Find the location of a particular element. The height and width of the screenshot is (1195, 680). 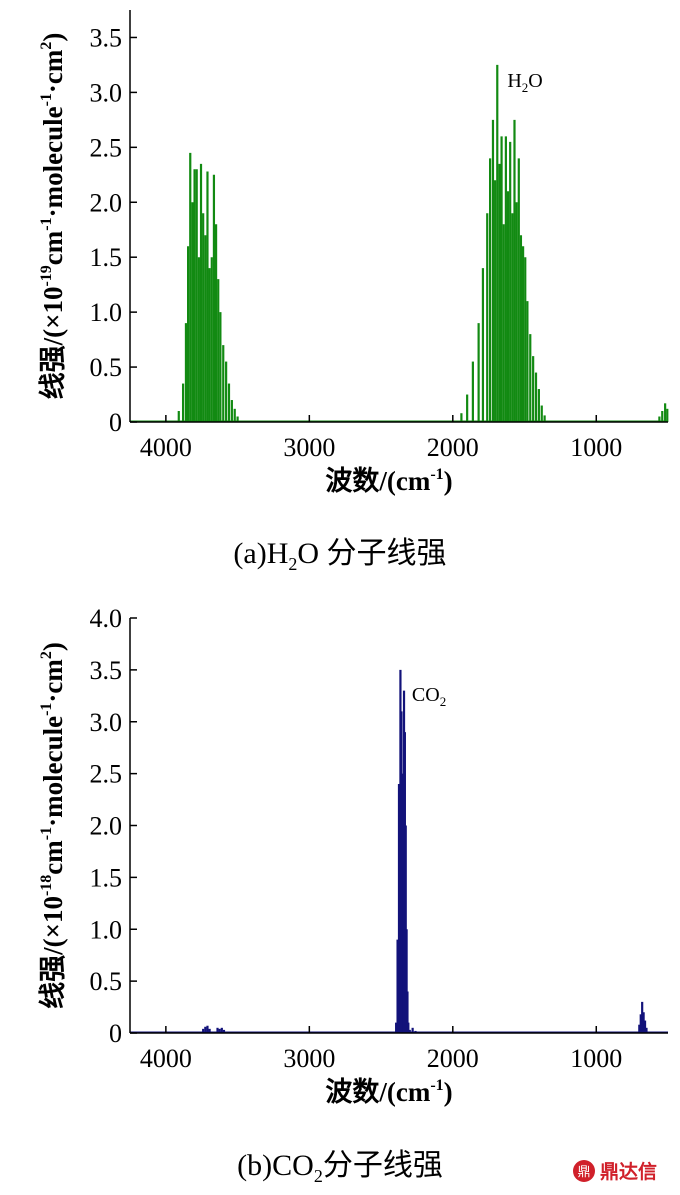

h2o-y-tick-label: 0 is located at coordinates (115, 422).